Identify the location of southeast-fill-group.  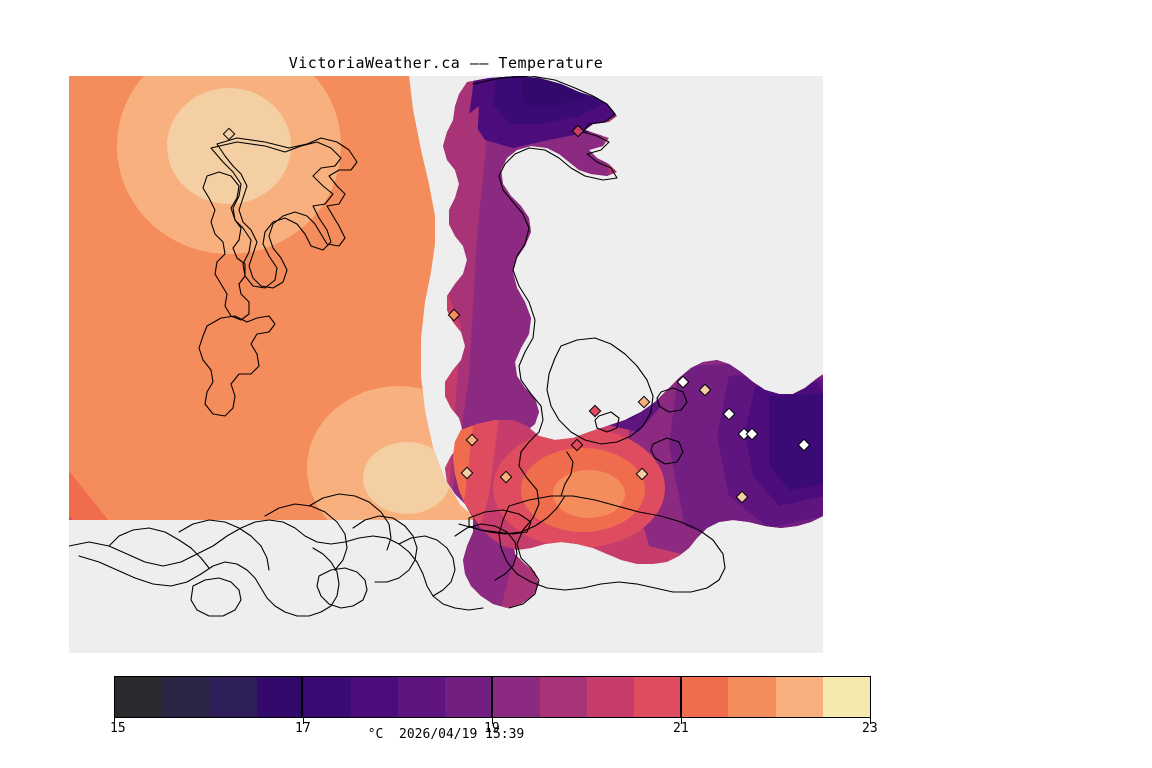
(638, 462).